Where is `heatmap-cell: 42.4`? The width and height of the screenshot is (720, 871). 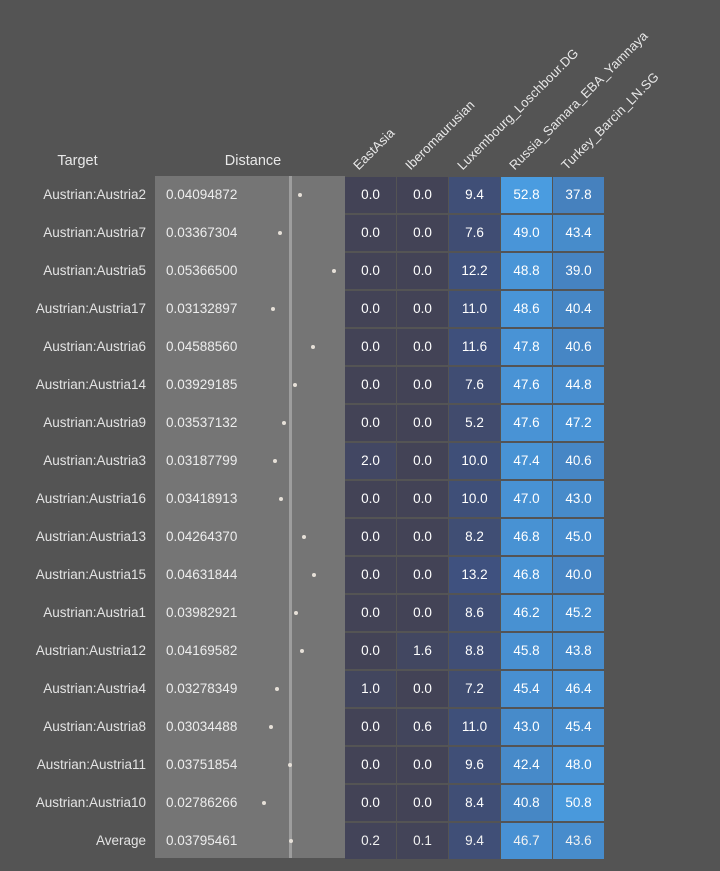 heatmap-cell: 42.4 is located at coordinates (526, 765).